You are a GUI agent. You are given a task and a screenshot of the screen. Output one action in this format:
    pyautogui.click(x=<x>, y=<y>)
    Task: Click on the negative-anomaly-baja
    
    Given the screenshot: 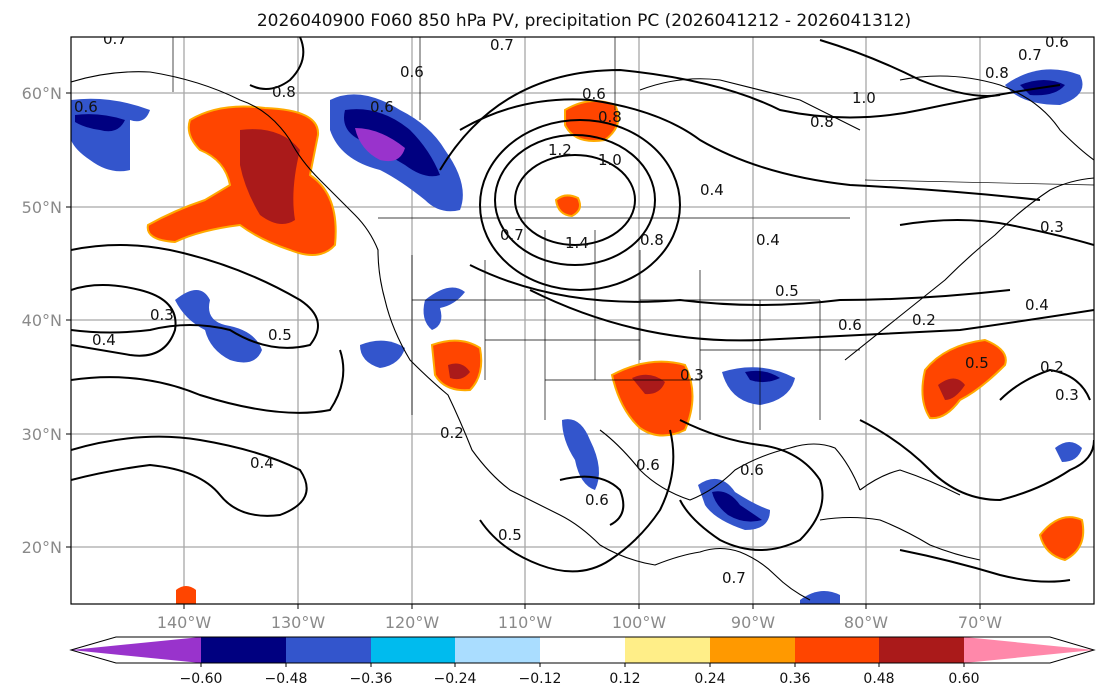 What is the action you would take?
    pyautogui.click(x=382, y=354)
    